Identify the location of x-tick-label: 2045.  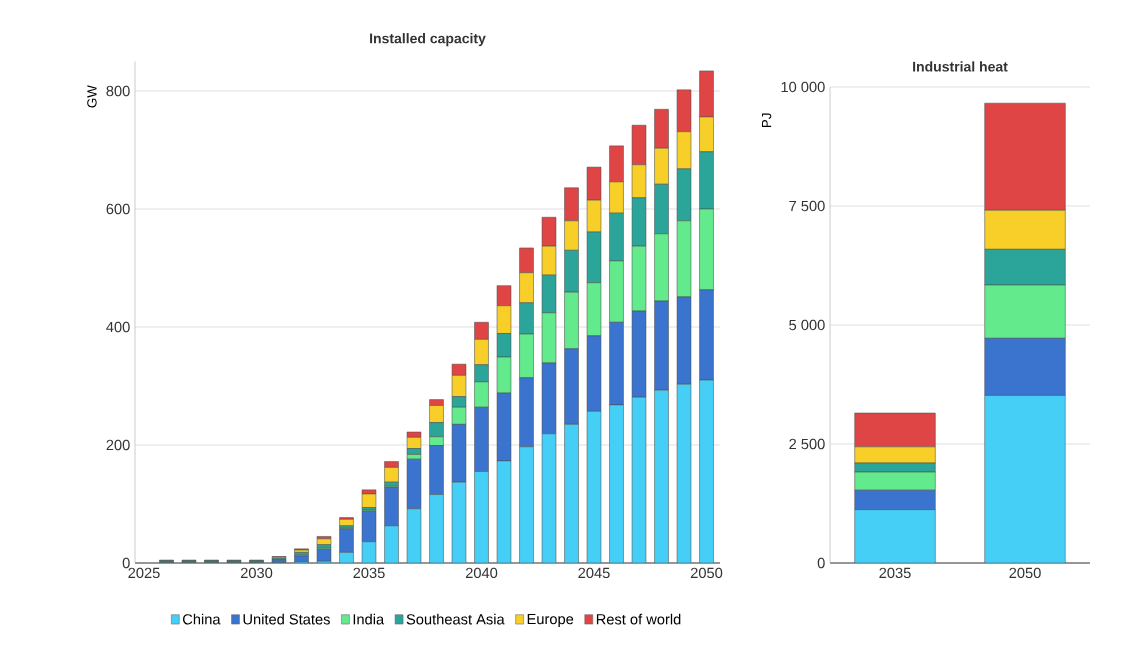
(594, 573).